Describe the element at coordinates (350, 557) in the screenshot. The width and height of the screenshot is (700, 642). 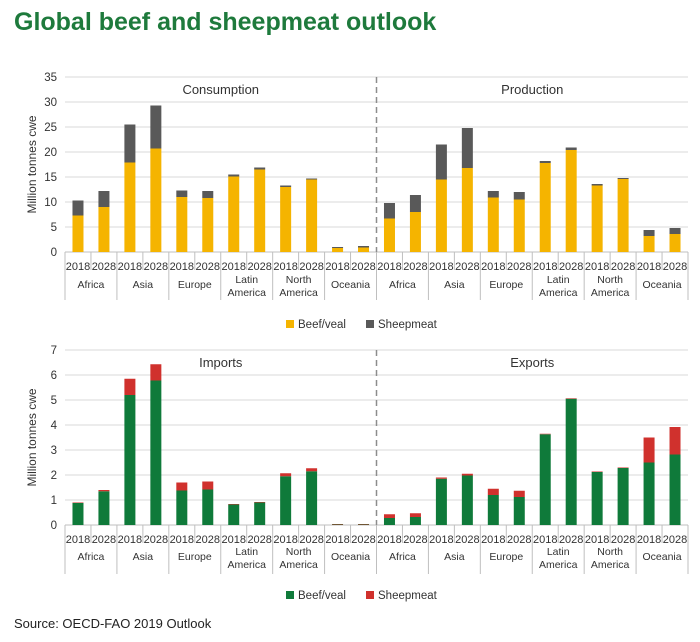
I see `x-region-label-imports-oceania: Oceania` at that location.